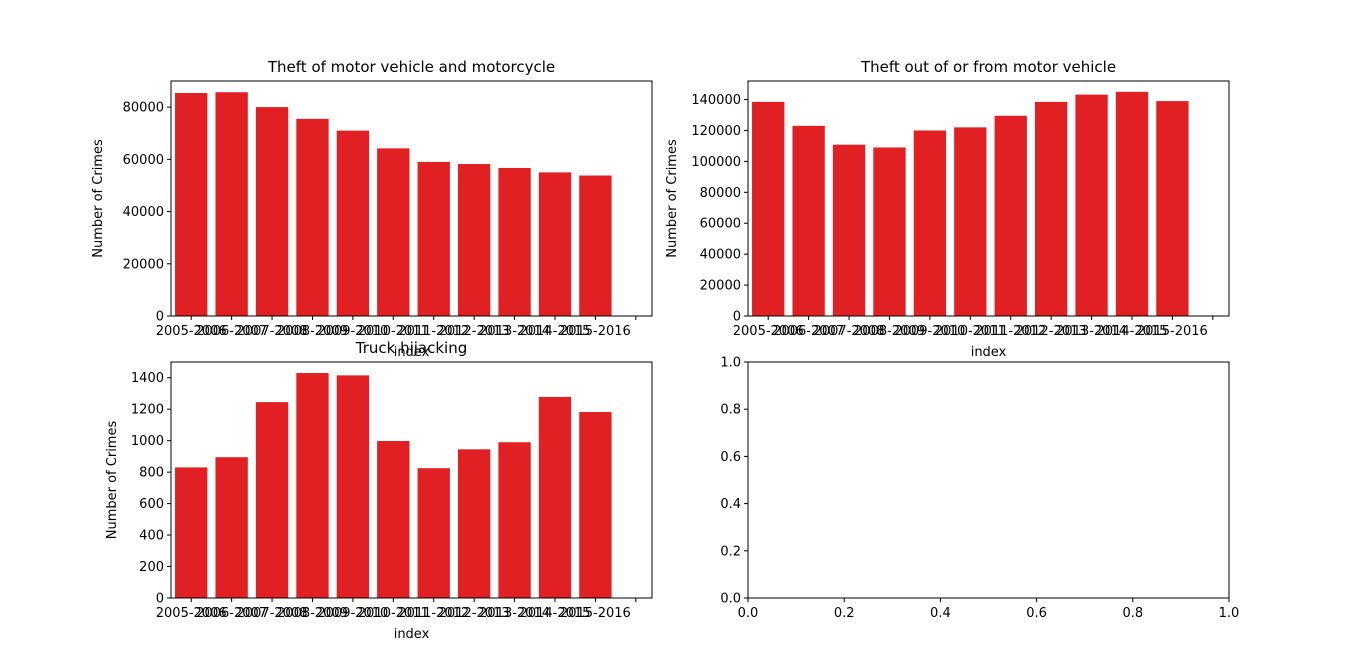 This screenshot has width=1366, height=671. Describe the element at coordinates (151, 536) in the screenshot. I see `y-tick-label: 400` at that location.